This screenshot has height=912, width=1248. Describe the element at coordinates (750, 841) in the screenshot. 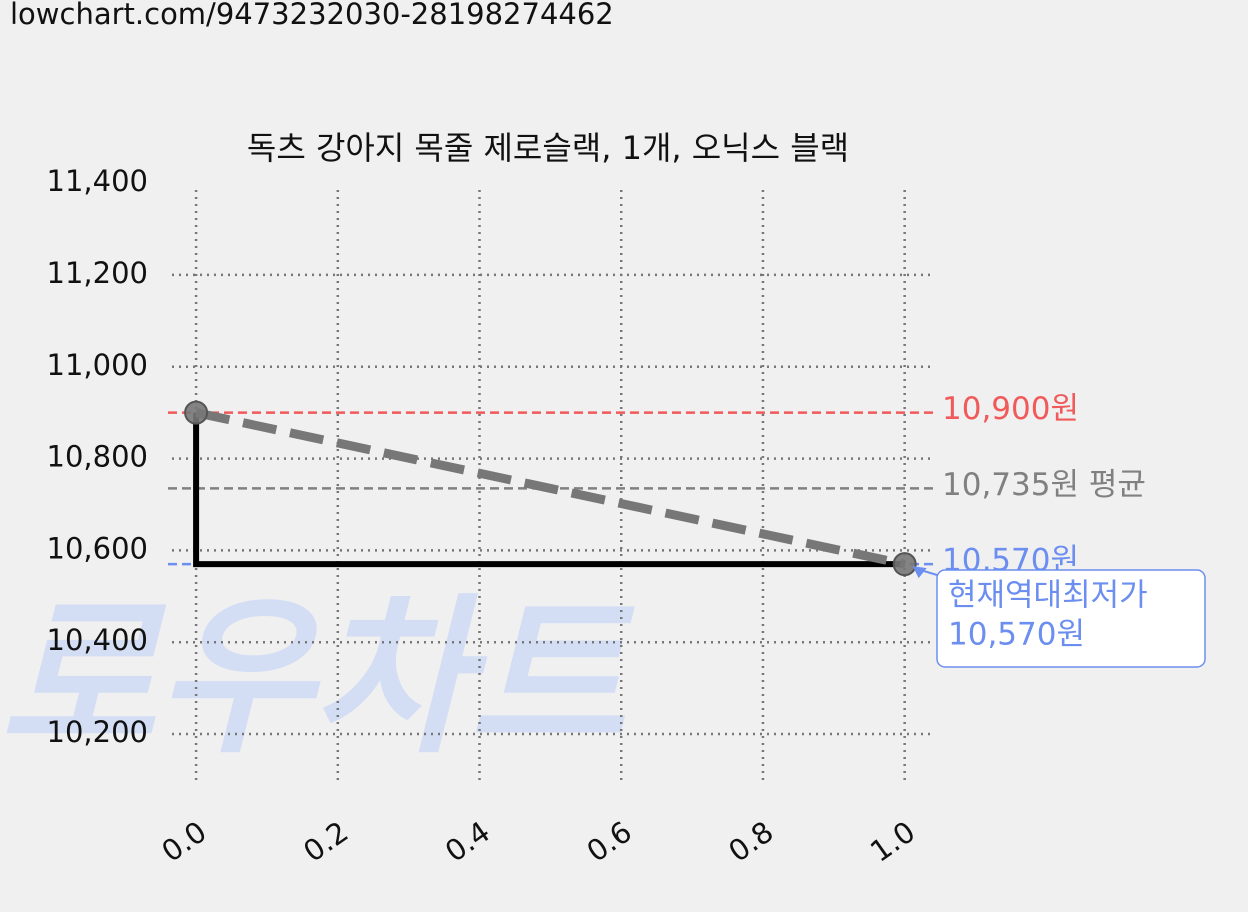

I see `x-tick-label: 0.8` at that location.